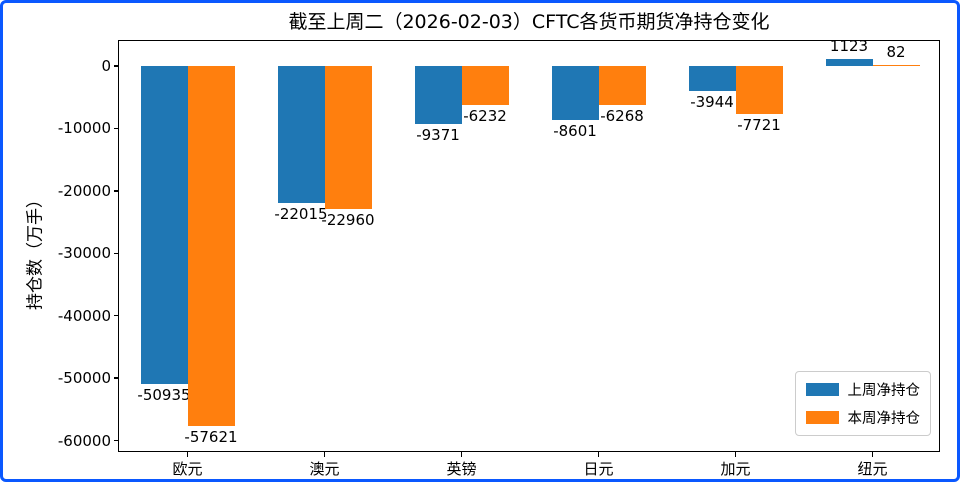 This screenshot has width=960, height=482. Describe the element at coordinates (84, 128) in the screenshot. I see `y-tick-label: -10000` at that location.